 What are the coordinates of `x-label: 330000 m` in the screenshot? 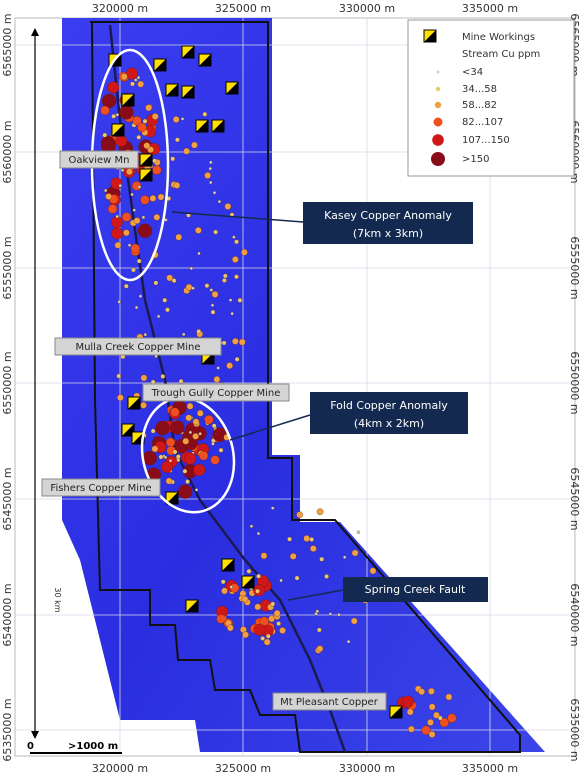 It's located at (367, 8).